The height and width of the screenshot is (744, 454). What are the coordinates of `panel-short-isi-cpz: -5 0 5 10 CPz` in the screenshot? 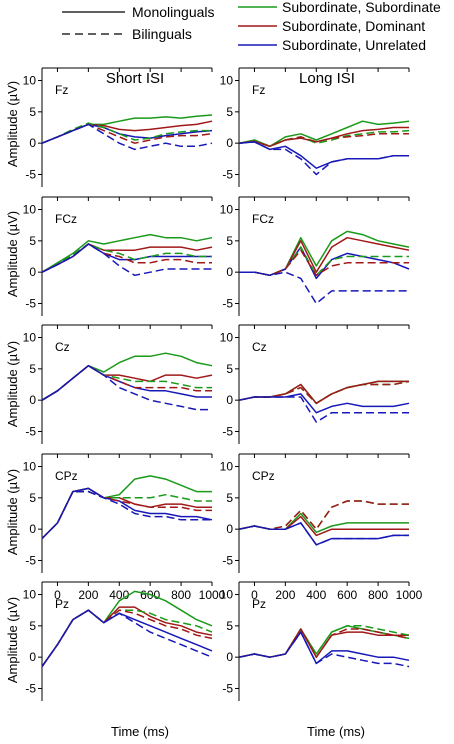 It's located at (118, 513).